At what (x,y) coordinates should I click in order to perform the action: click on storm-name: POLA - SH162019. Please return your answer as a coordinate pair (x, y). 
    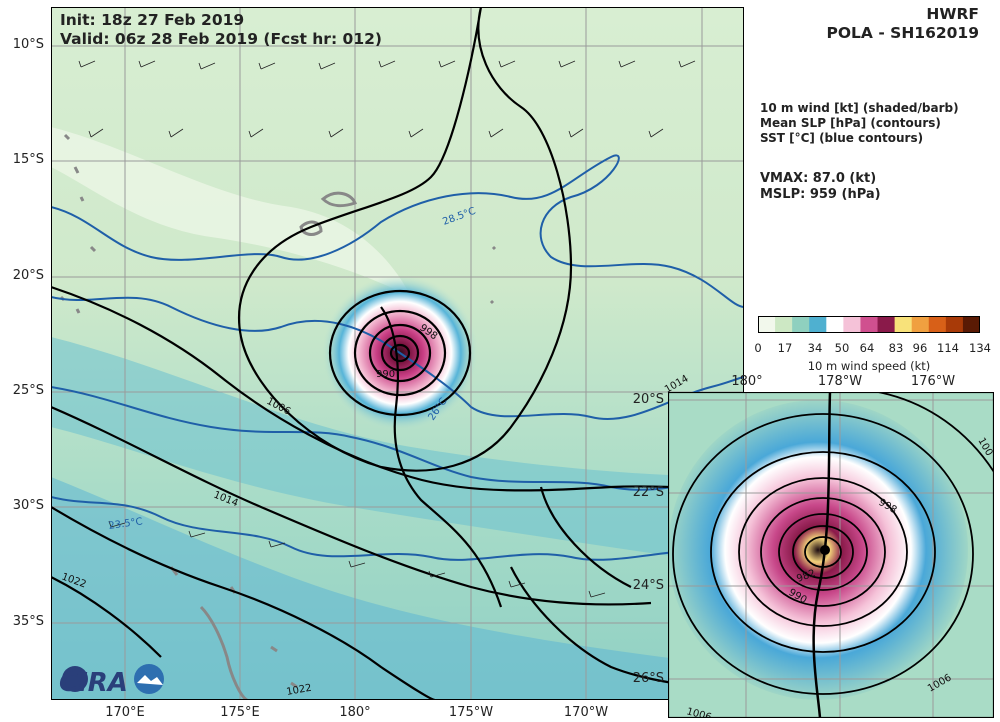
    Looking at the image, I should click on (902, 33).